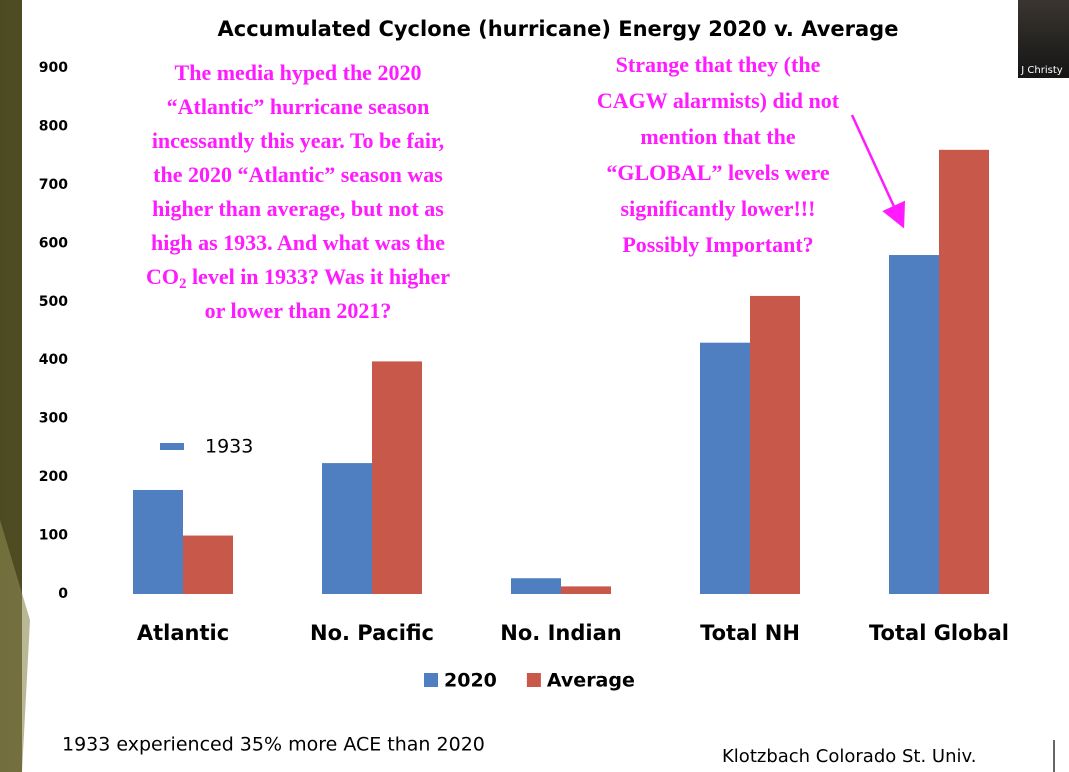  I want to click on annotation: The media hyped the 2020, so click(298, 72).